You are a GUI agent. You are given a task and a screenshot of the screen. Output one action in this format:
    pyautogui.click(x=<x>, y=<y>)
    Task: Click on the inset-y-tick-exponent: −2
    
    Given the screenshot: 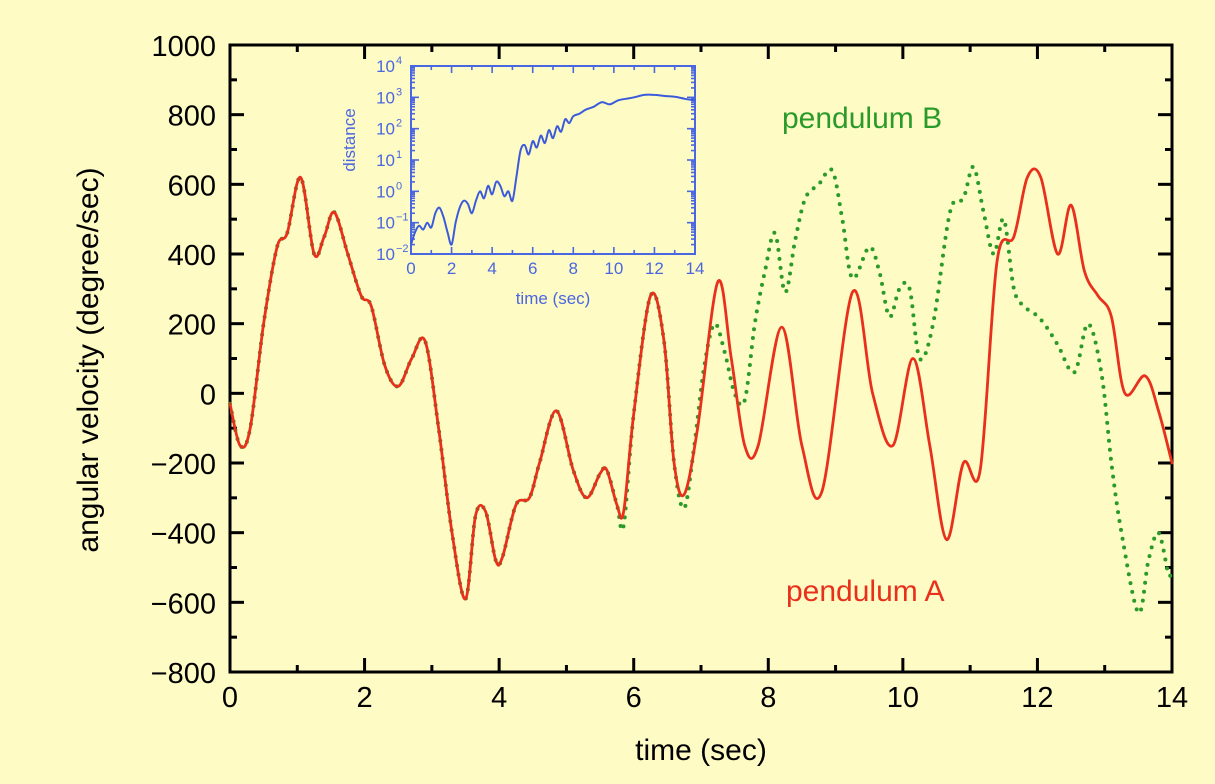 What is the action you would take?
    pyautogui.click(x=402, y=249)
    